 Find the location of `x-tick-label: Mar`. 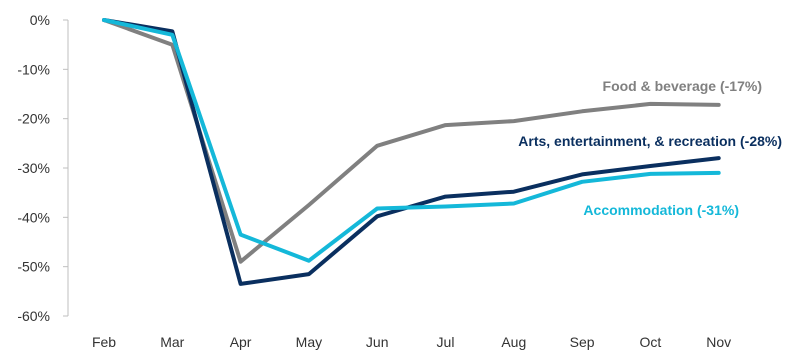

x-tick-label: Mar is located at coordinates (172, 342).